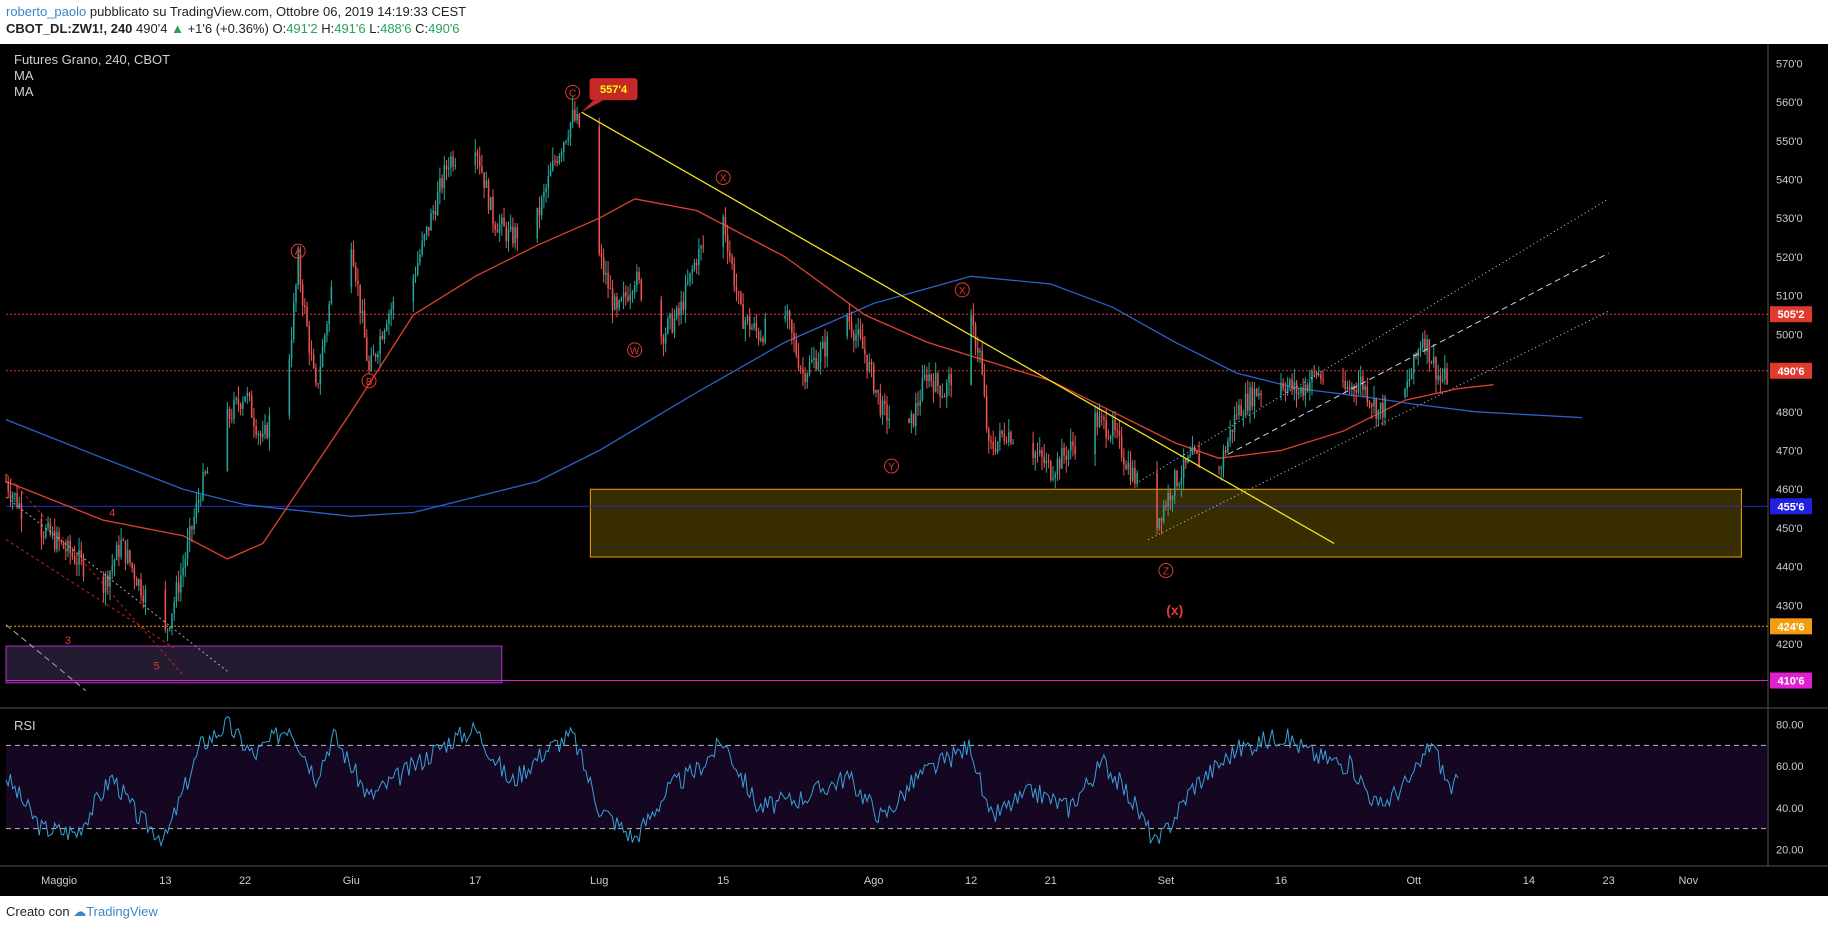  Describe the element at coordinates (177, 28) in the screenshot. I see `up-arrow-icon: ▲` at that location.